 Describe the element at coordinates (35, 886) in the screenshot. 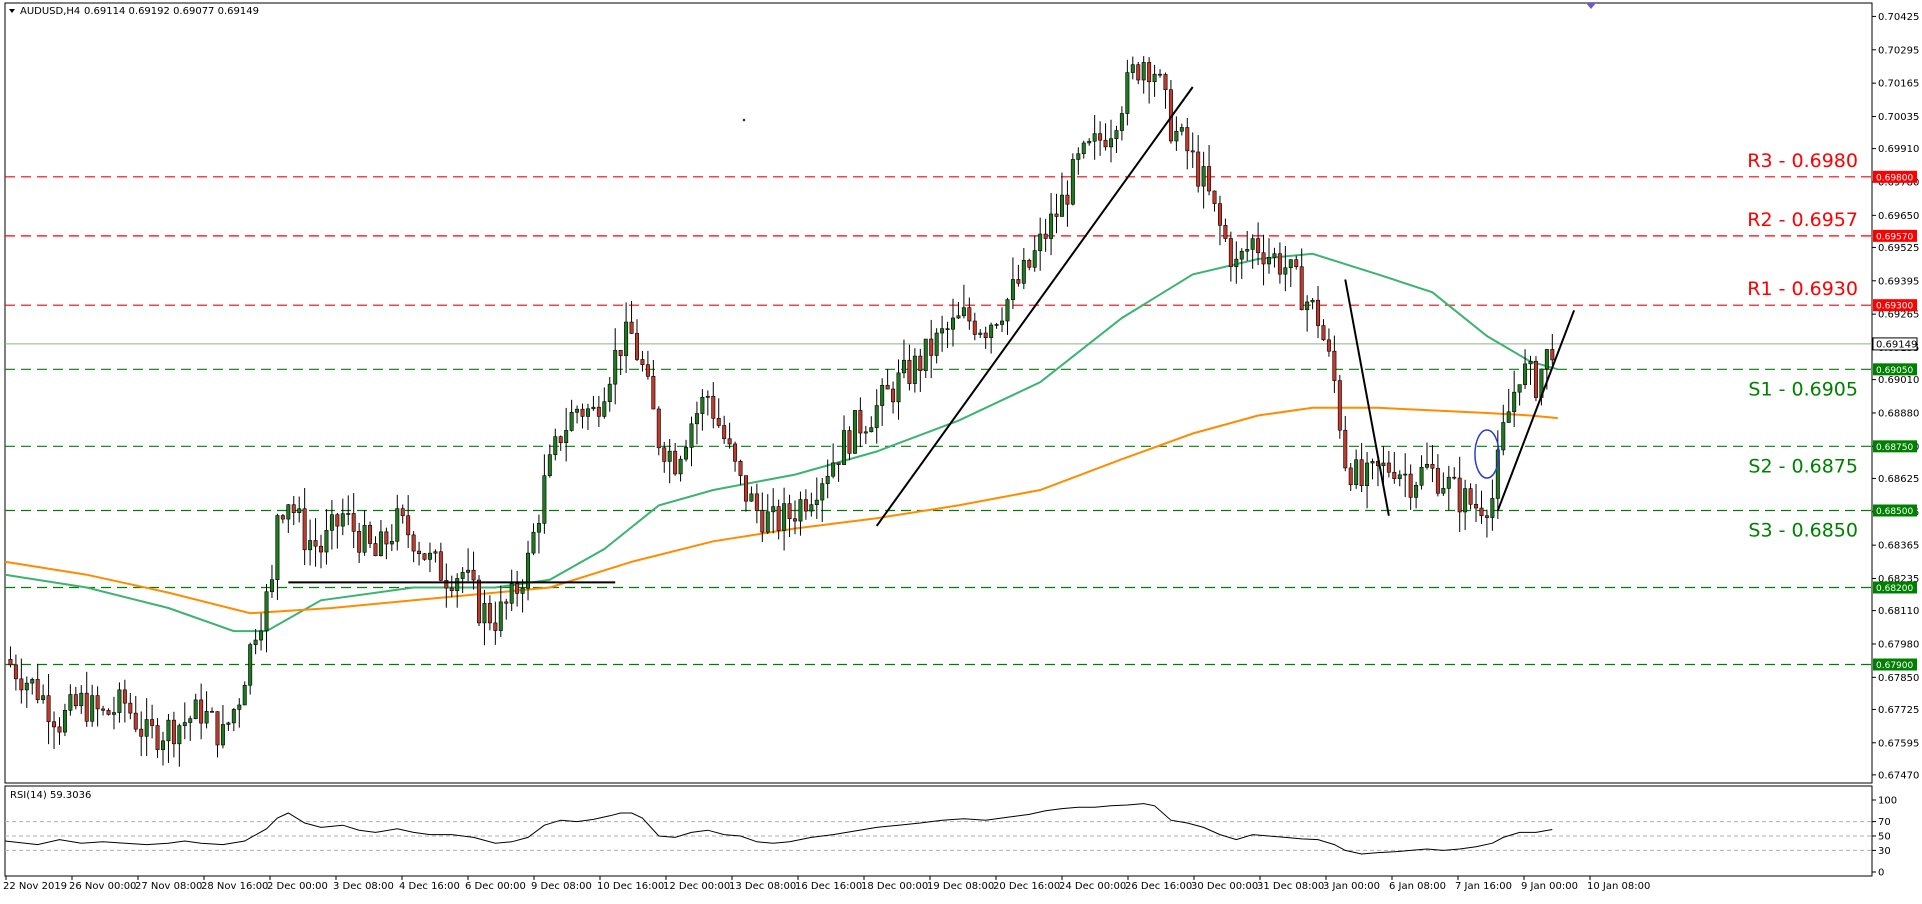

I see `time-tick-label: 22 Nov 2019` at that location.